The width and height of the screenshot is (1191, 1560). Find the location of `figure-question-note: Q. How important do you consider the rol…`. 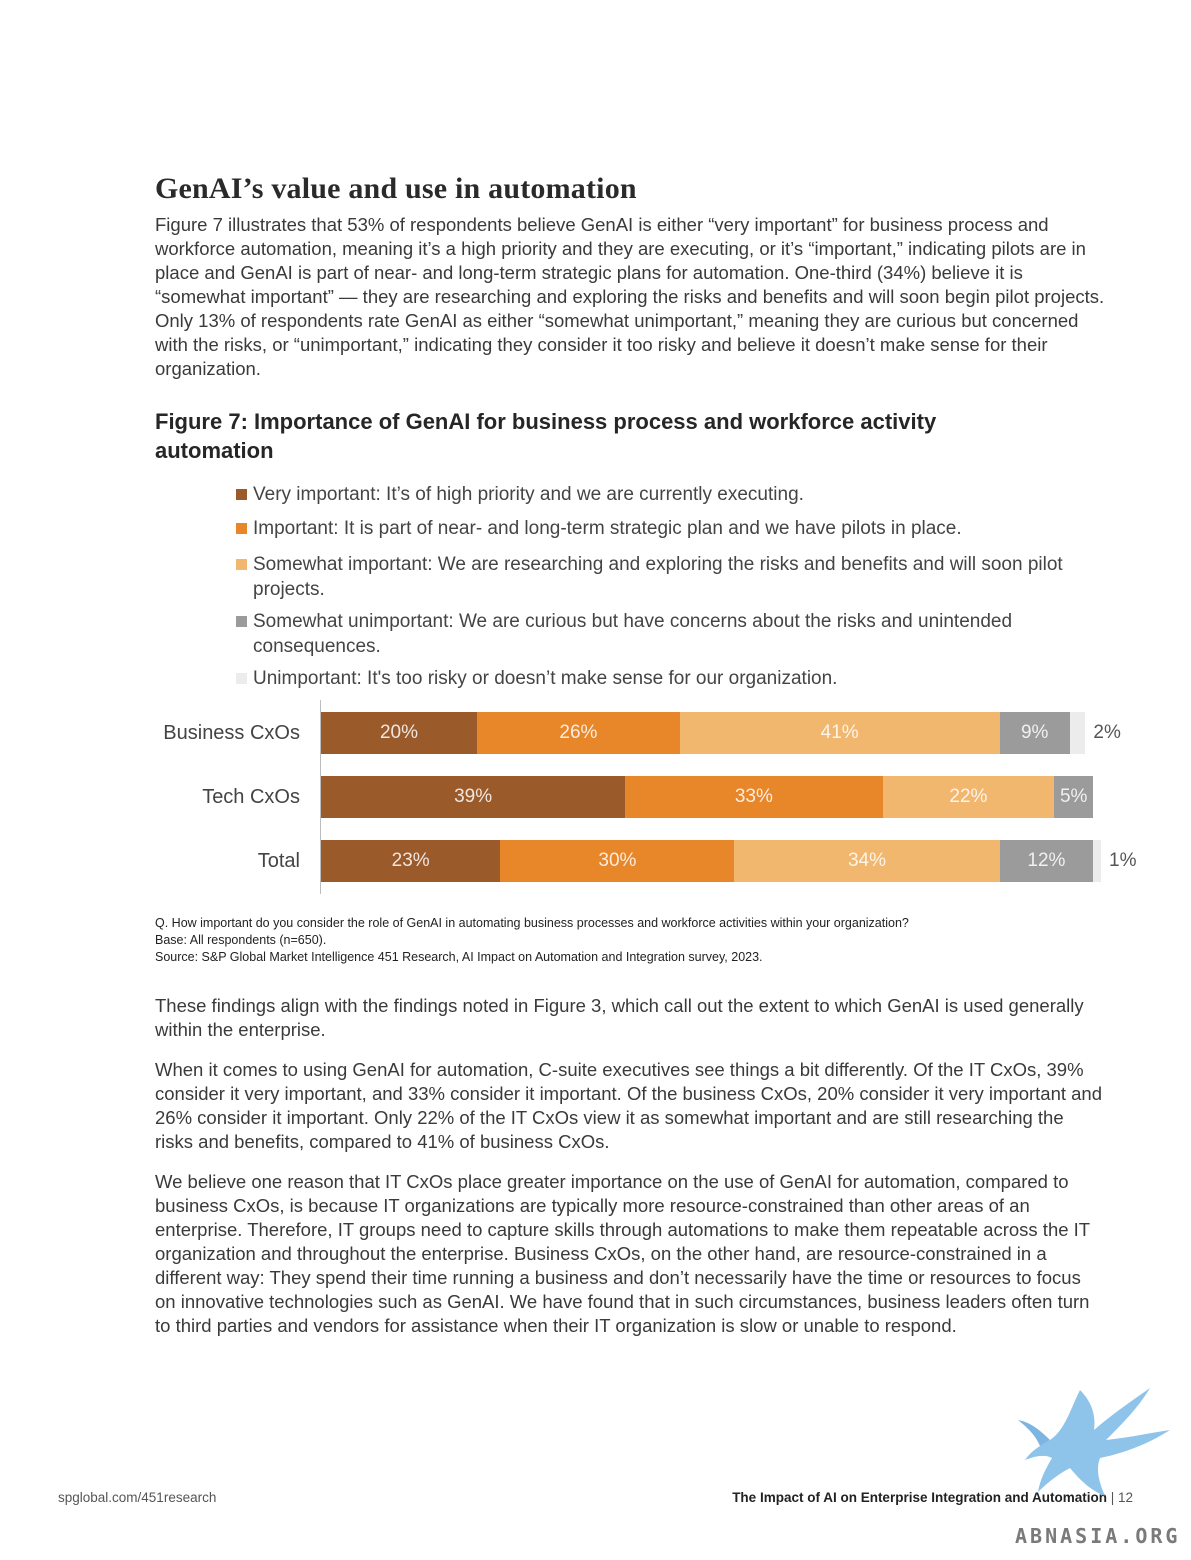

figure-question-note: Q. How important do you consider the rol… is located at coordinates (532, 923).